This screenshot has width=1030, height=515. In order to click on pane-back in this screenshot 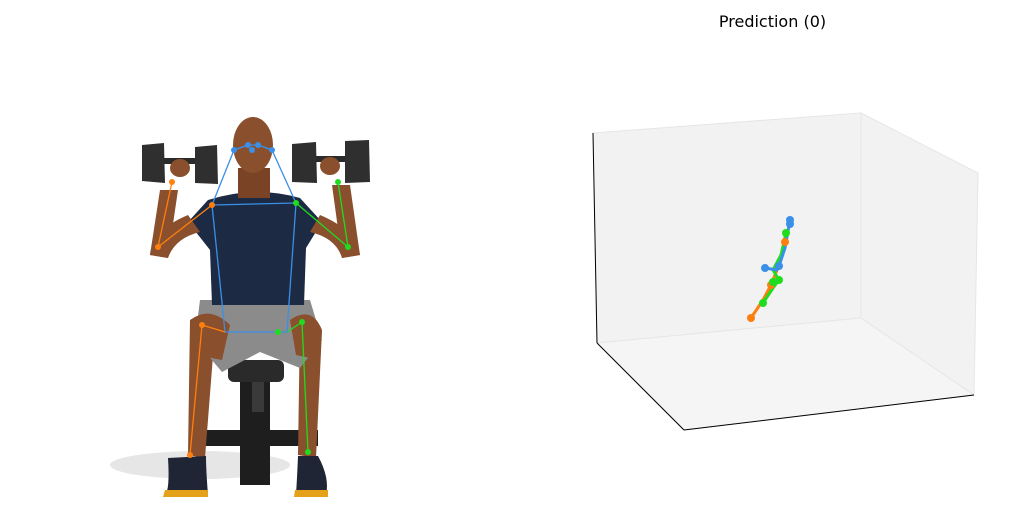, I will do `click(727, 228)`.